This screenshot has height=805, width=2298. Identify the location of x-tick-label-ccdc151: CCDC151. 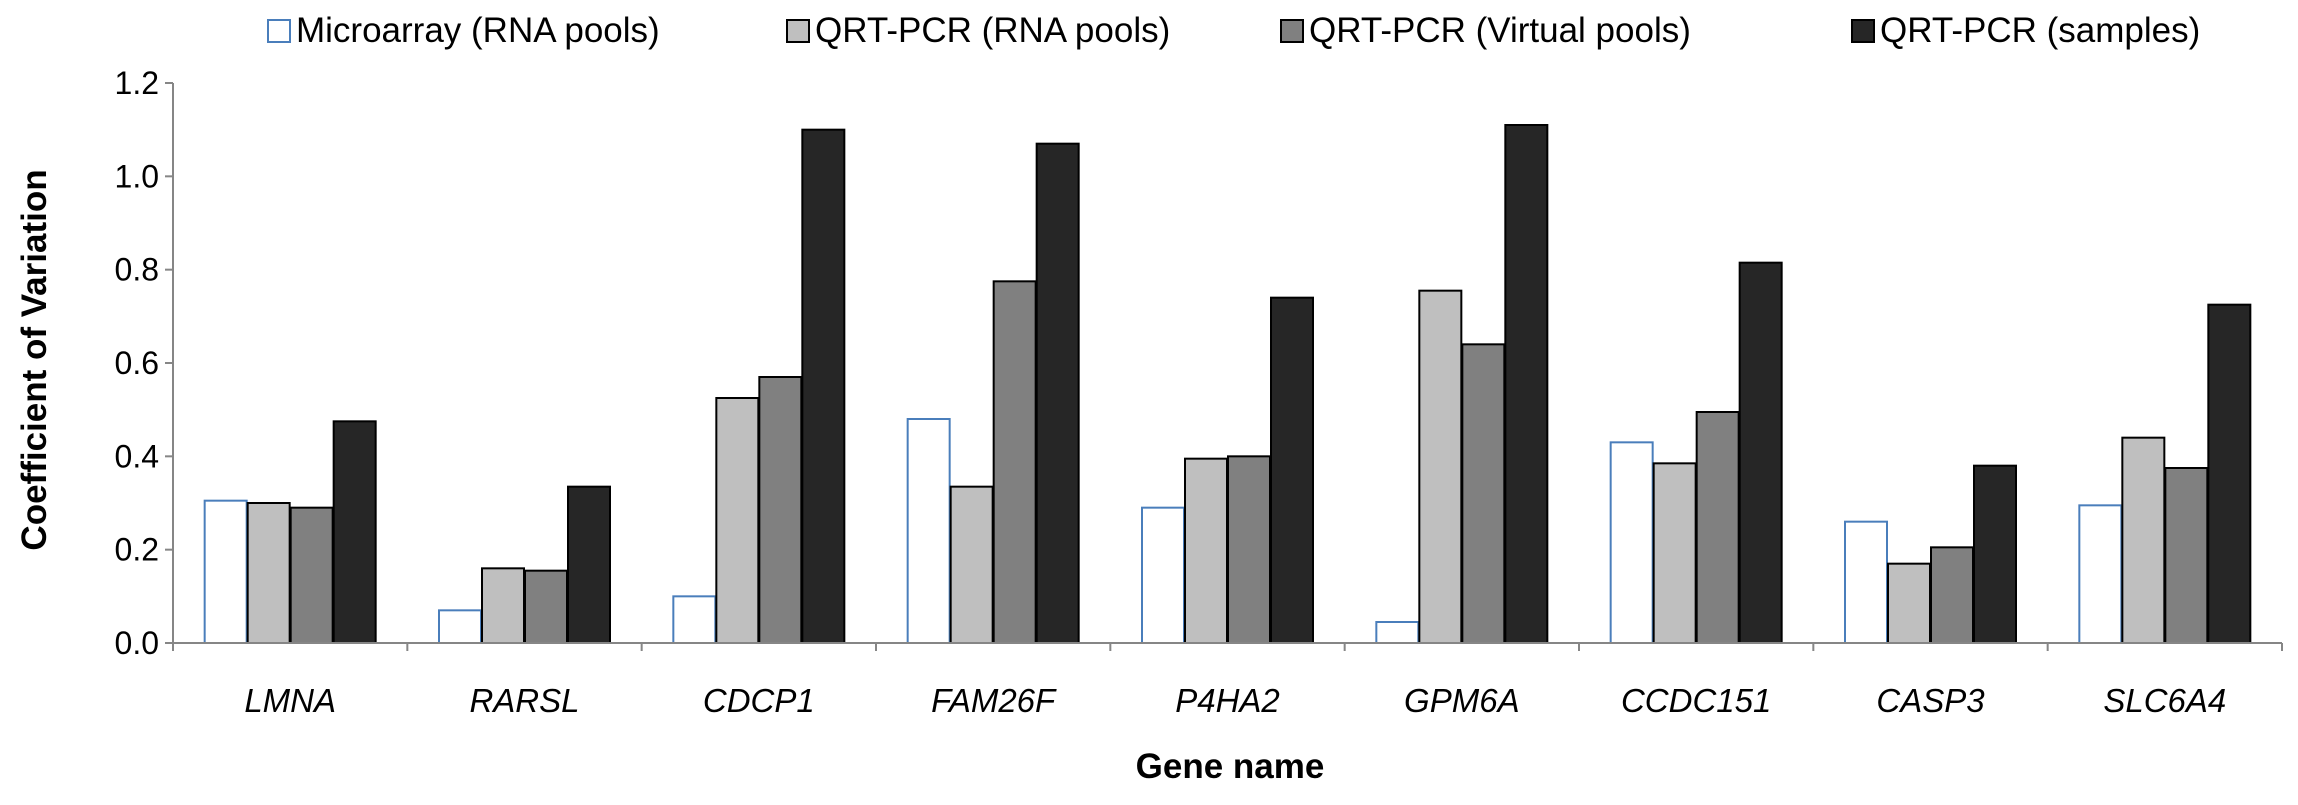
(1696, 700).